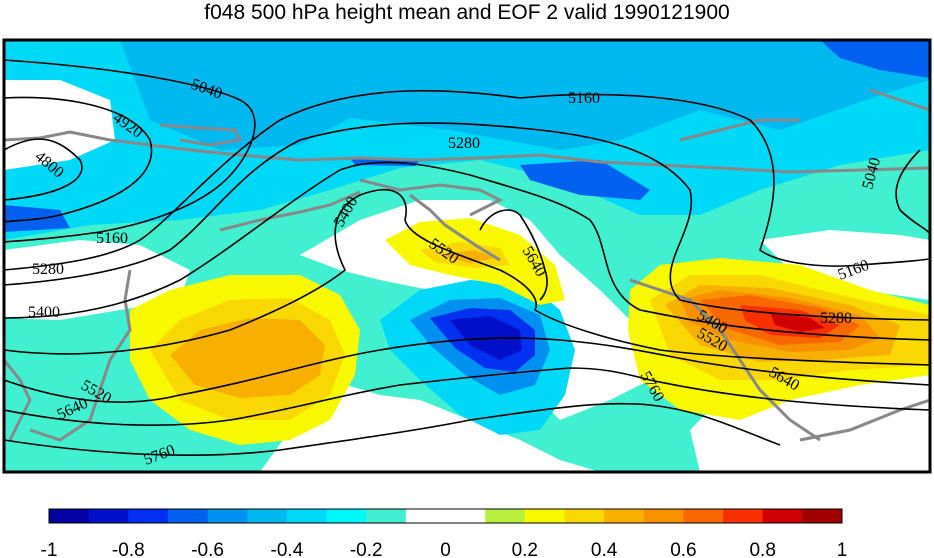 This screenshot has width=934, height=558. I want to click on zero-region-east, so click(845, 265).